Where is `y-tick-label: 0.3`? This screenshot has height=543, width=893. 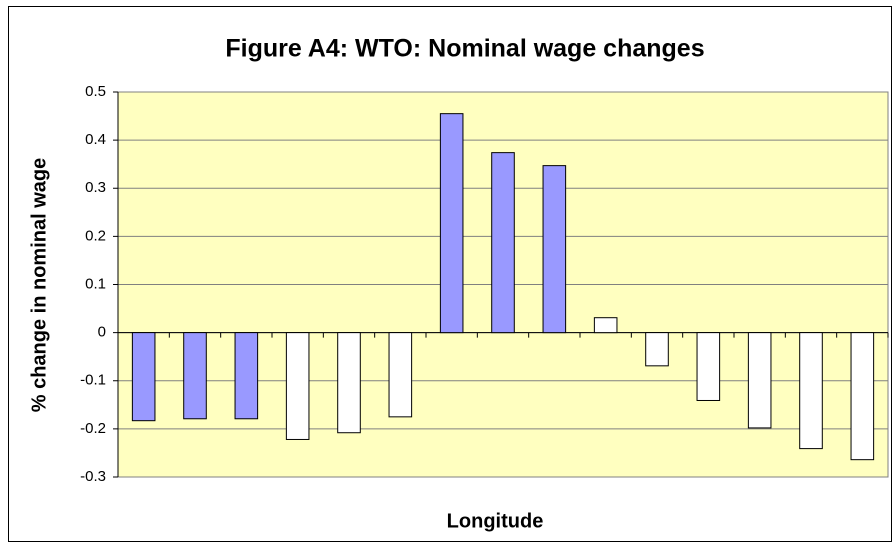
y-tick-label: 0.3 is located at coordinates (95, 187).